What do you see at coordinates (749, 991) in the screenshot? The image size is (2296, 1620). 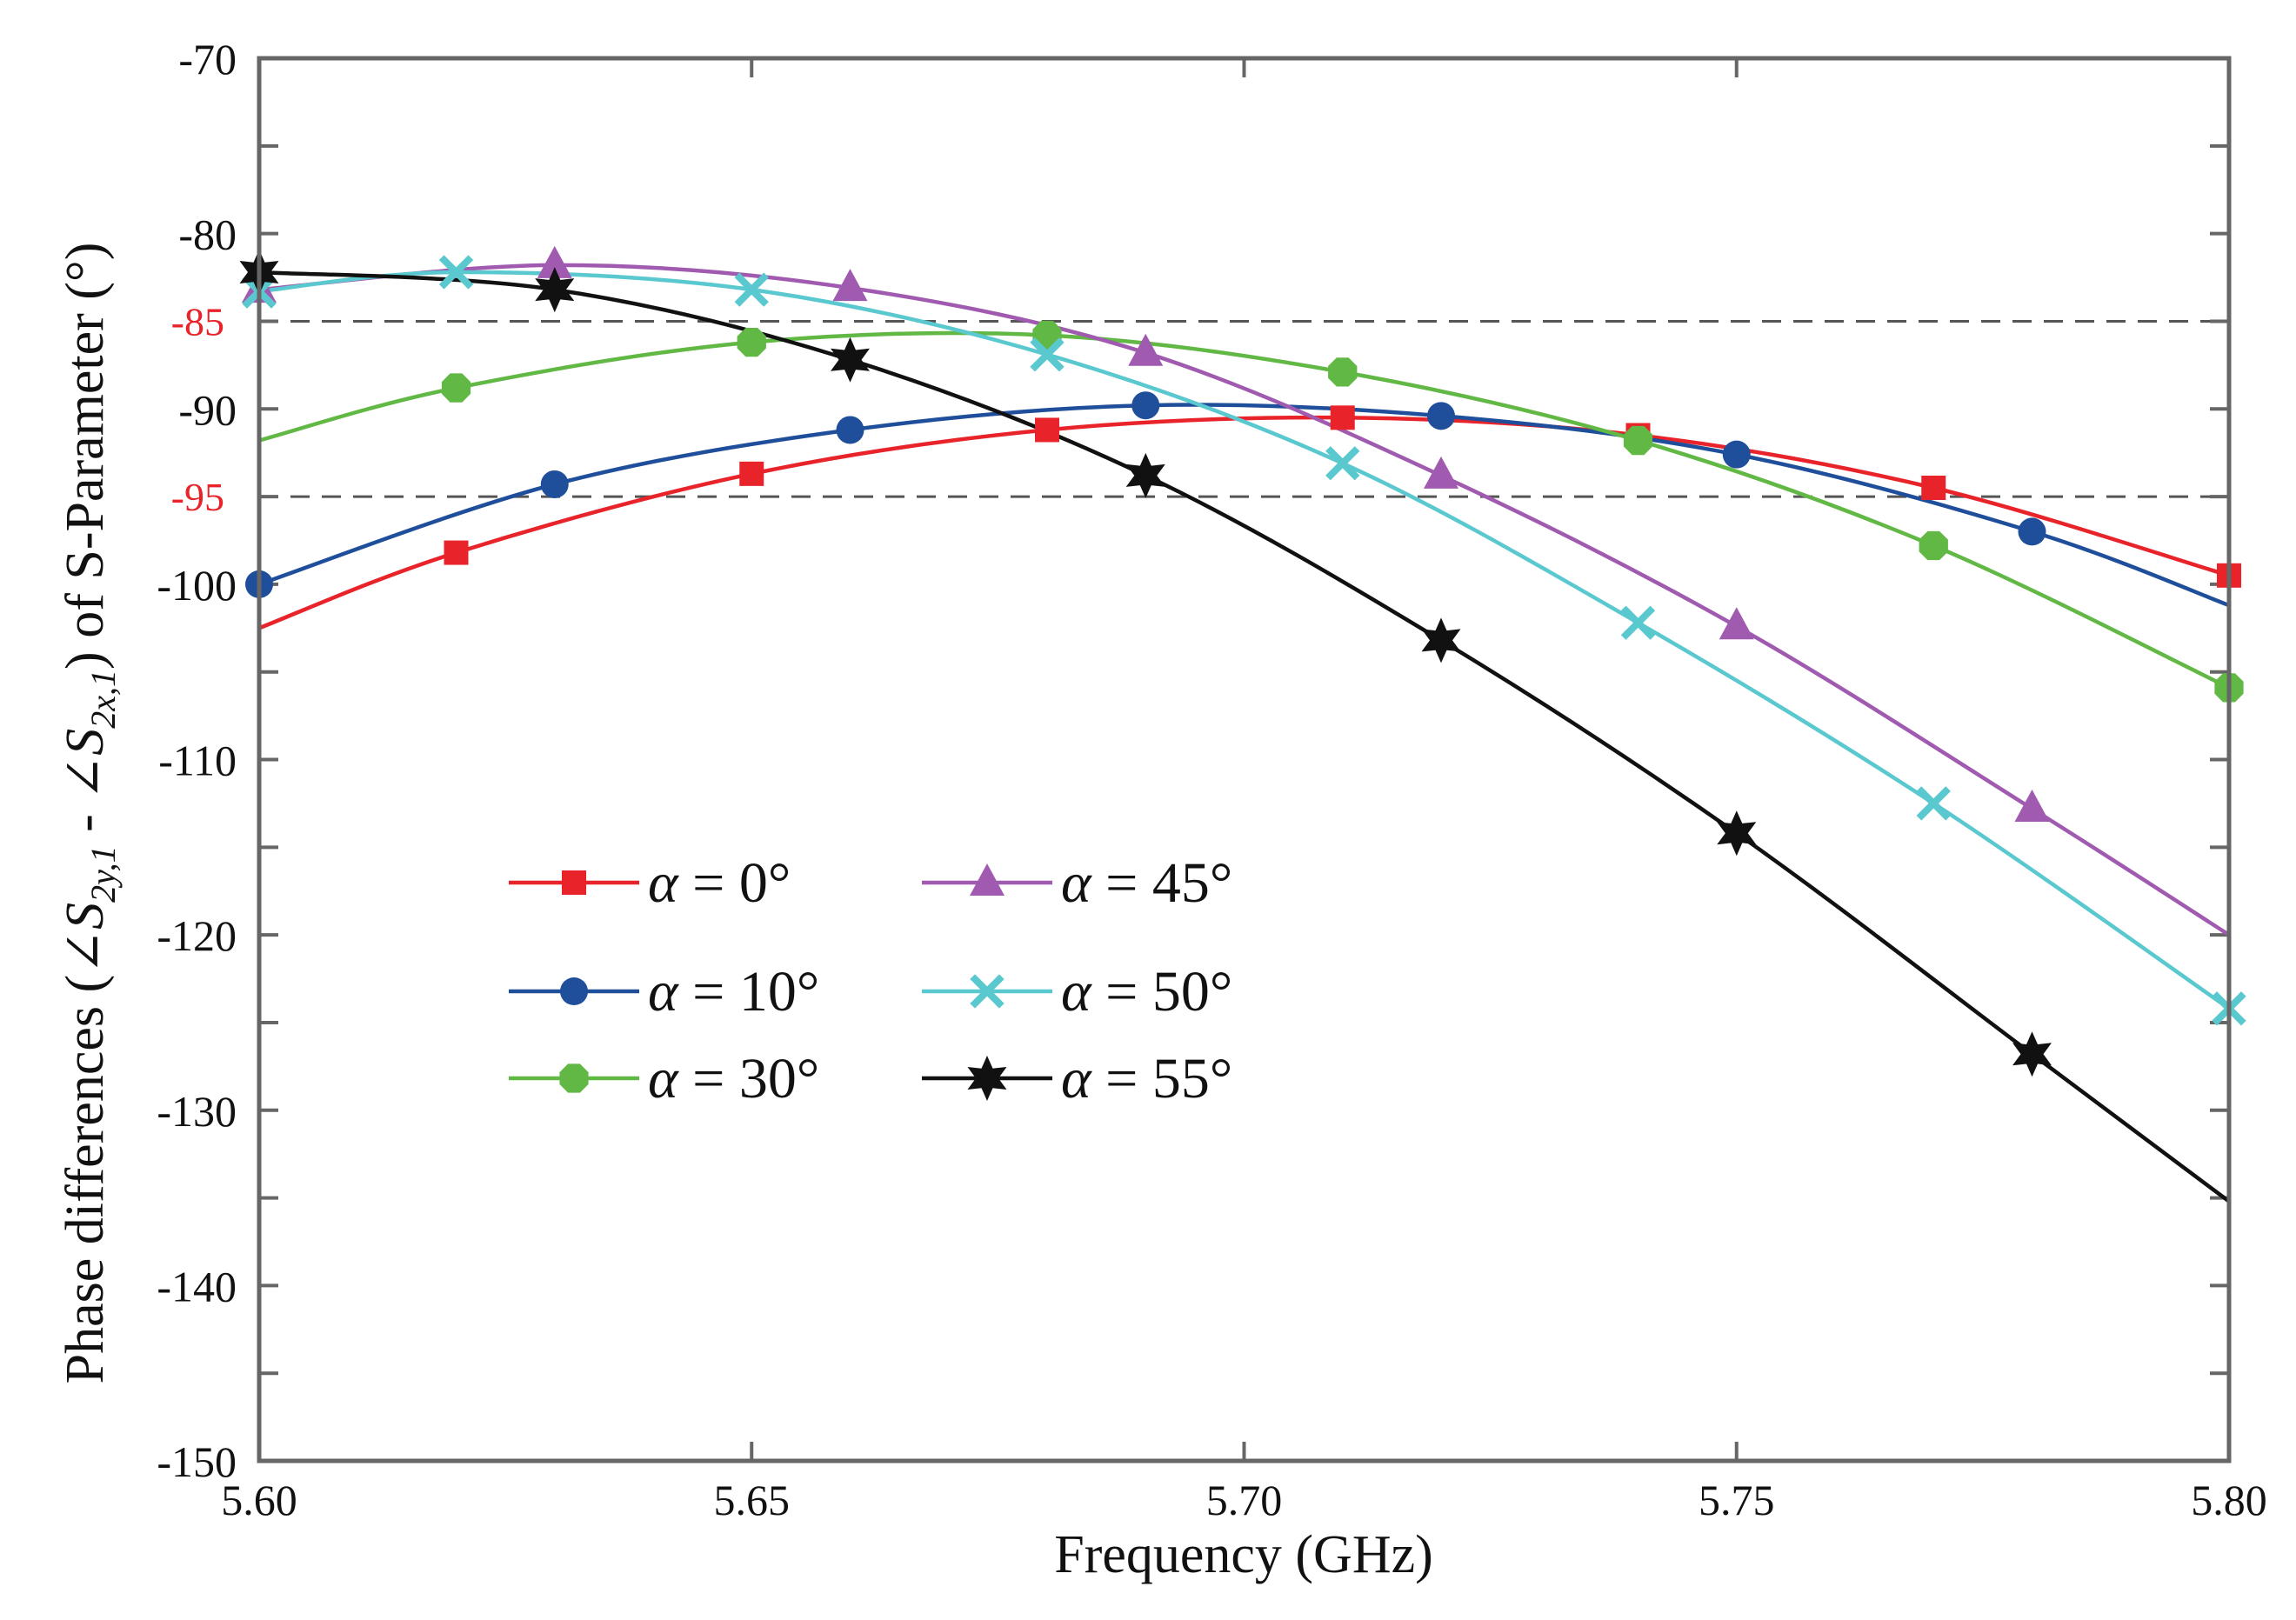 I see `legend-value: = 10°` at bounding box center [749, 991].